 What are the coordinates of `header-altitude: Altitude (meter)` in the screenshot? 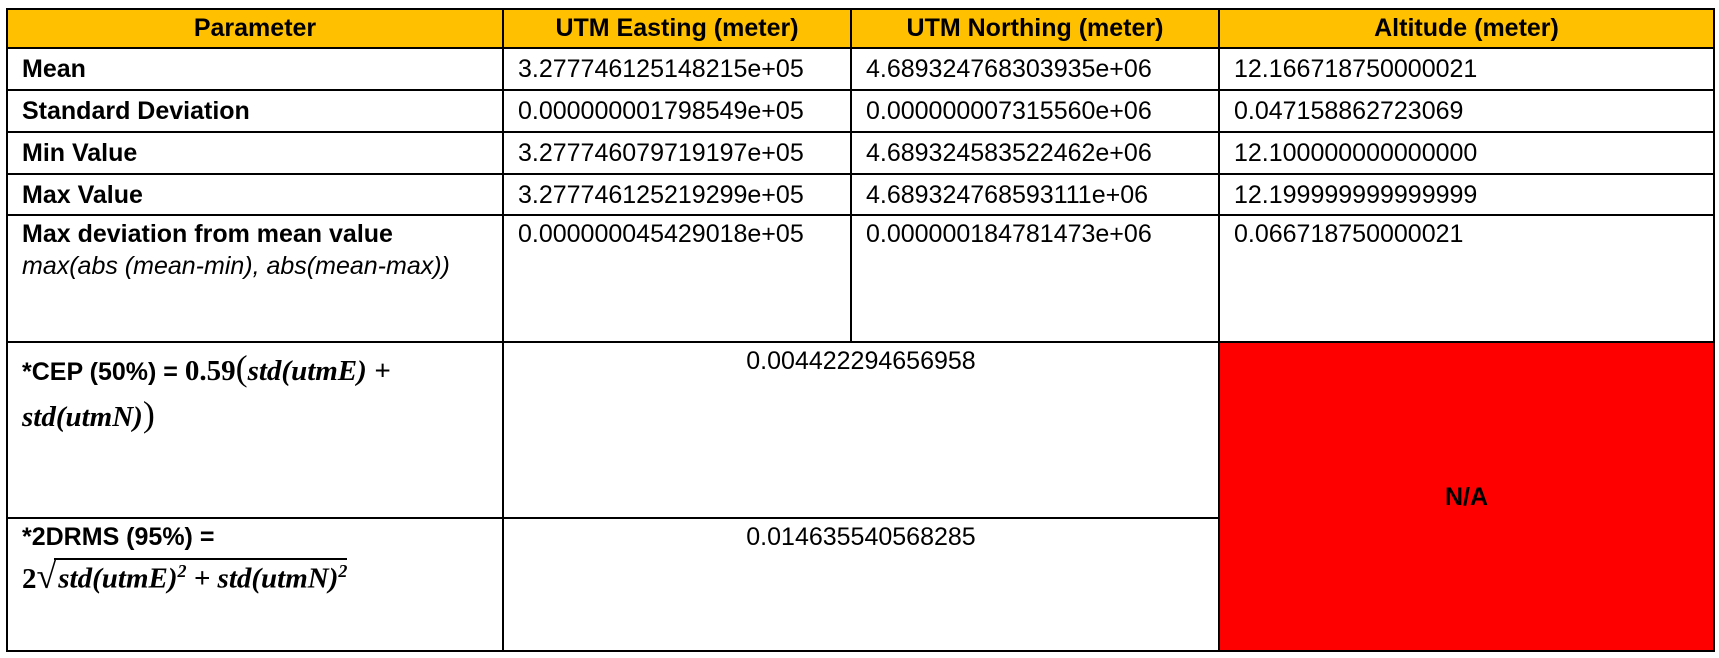 It's located at (1466, 28).